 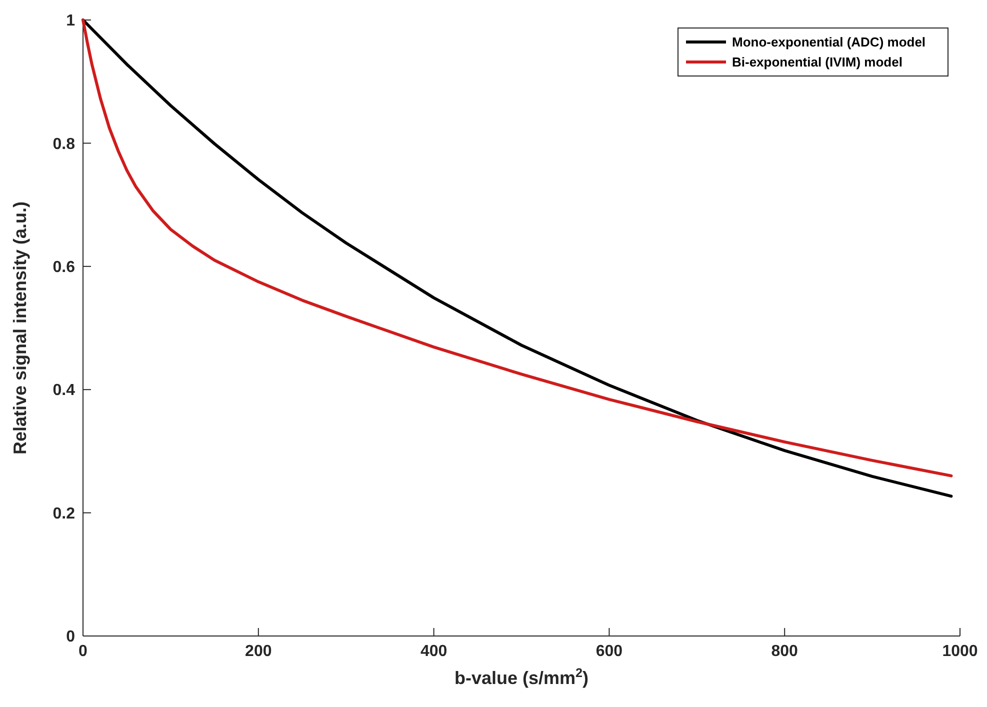 I want to click on y-tick-label: 0.2, so click(x=64, y=513).